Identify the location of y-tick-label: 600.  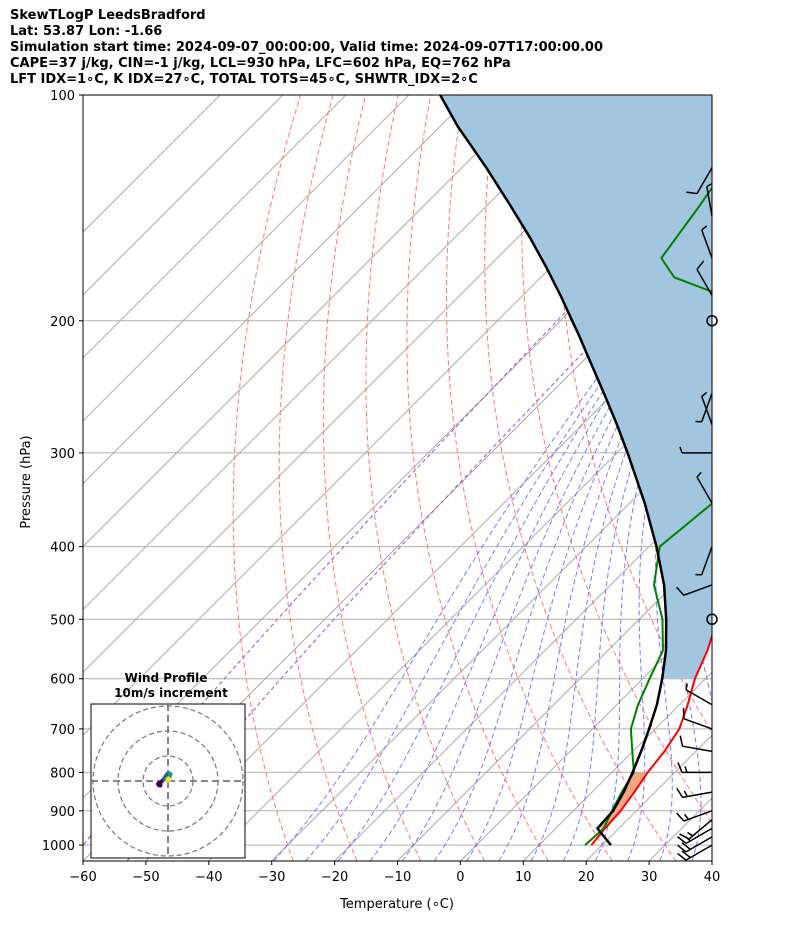
(62, 680).